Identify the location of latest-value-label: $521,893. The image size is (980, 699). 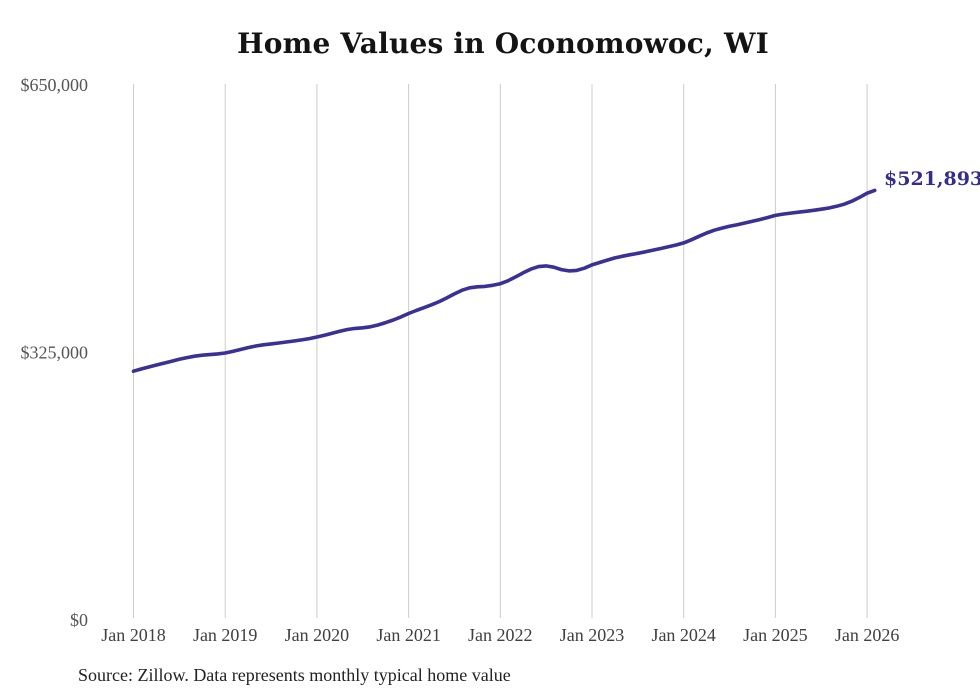
(932, 179).